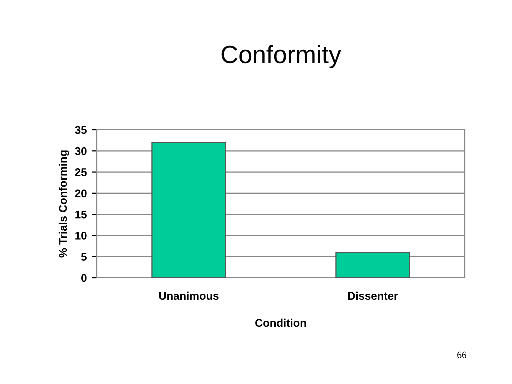 The image size is (512, 384). Describe the element at coordinates (81, 236) in the screenshot. I see `y-tick-label: 10` at that location.